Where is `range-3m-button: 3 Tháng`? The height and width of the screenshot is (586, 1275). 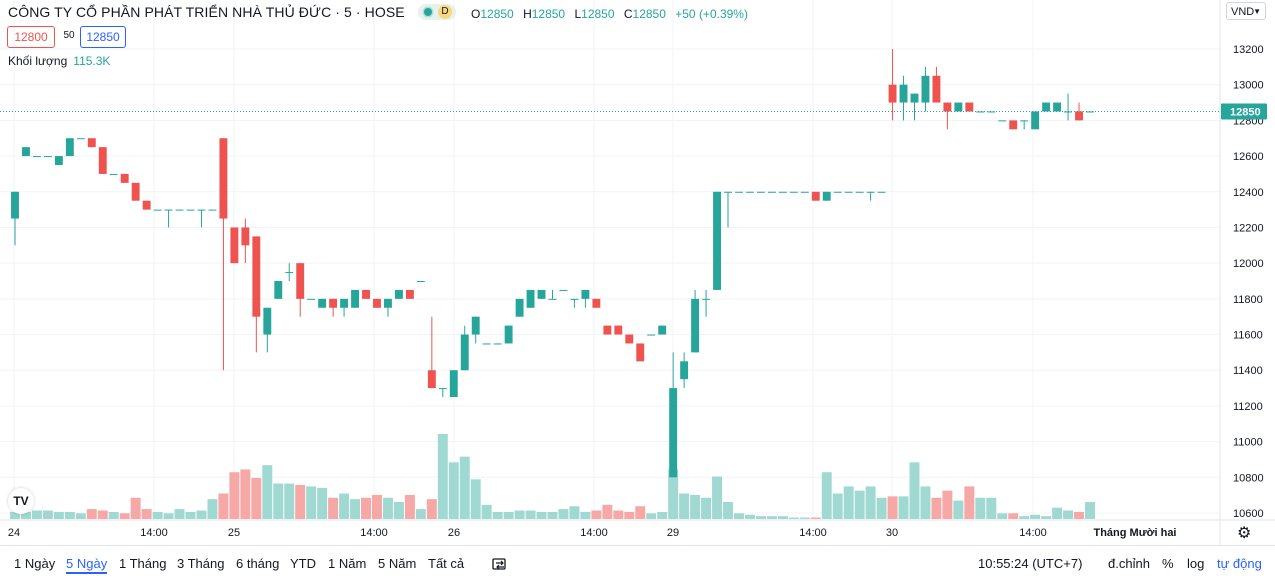
range-3m-button: 3 Tháng is located at coordinates (201, 563).